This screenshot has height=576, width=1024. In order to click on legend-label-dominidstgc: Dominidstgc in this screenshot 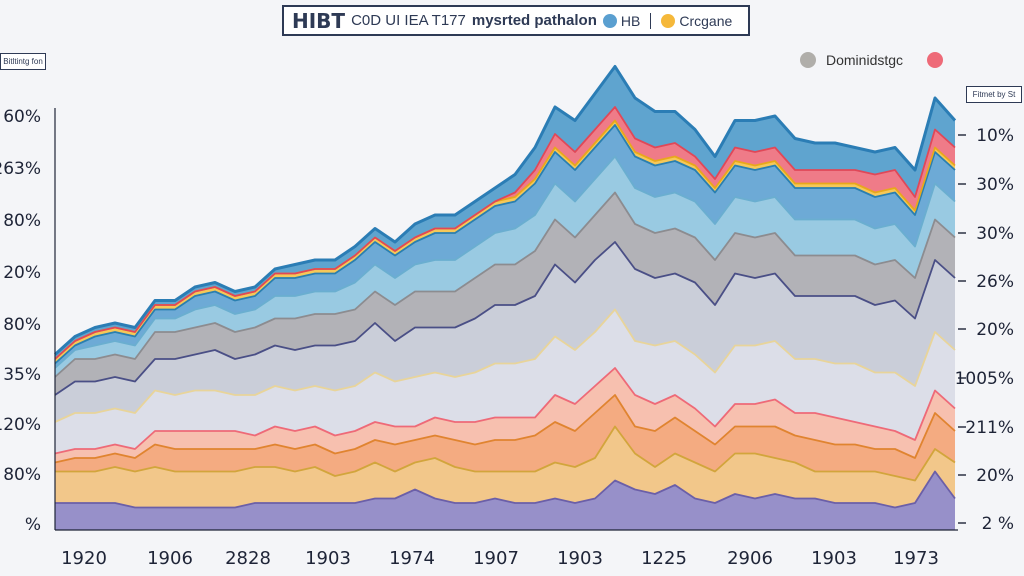, I will do `click(865, 60)`.